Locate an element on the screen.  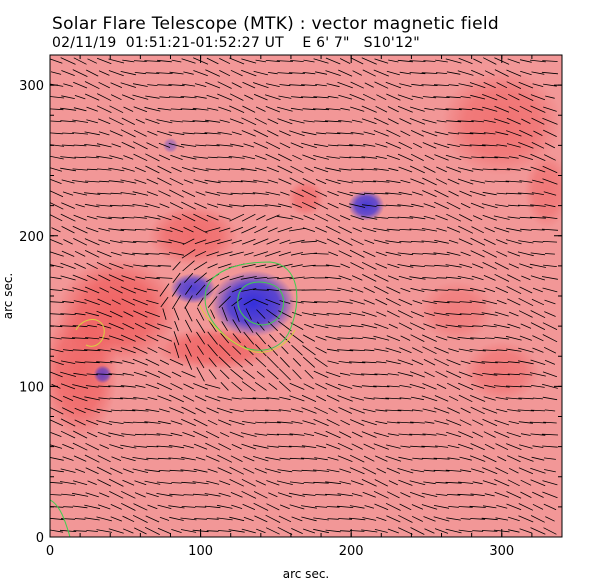
y-tick-label: 300 is located at coordinates (31, 86).